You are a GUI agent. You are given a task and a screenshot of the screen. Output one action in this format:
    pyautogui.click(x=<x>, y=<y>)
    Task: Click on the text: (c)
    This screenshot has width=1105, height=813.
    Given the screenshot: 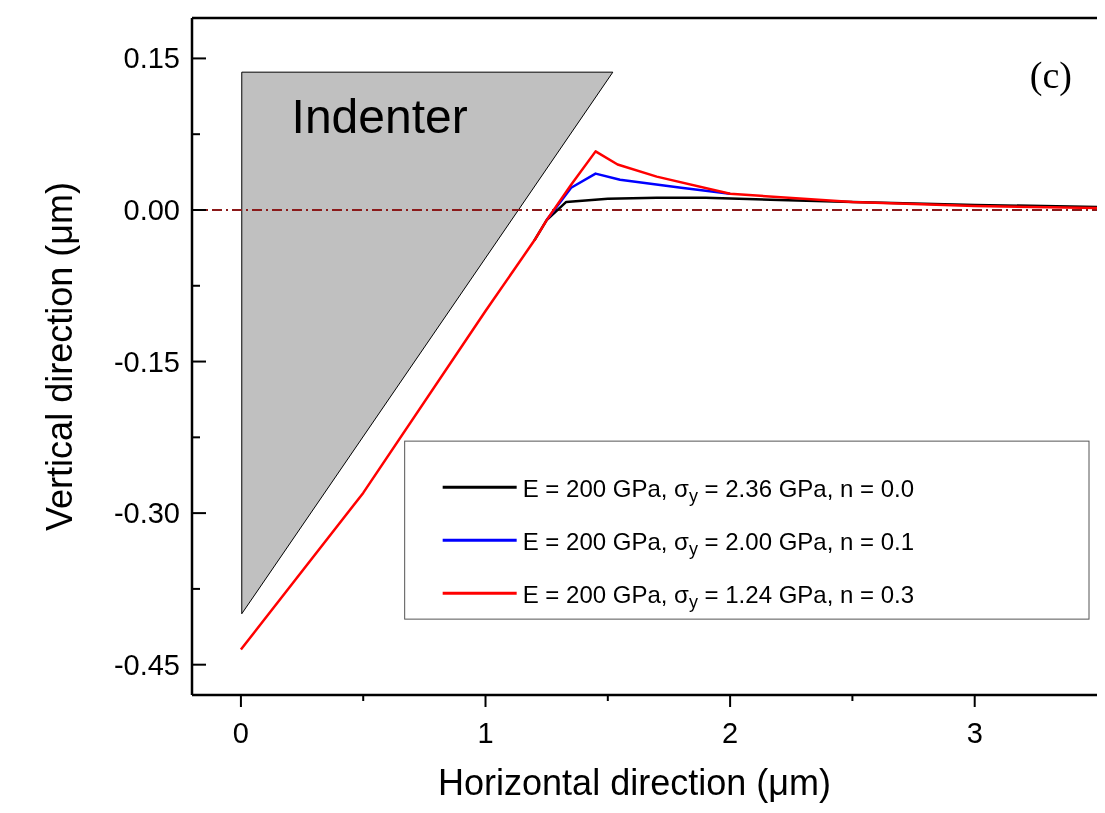 What is the action you would take?
    pyautogui.click(x=1050, y=75)
    